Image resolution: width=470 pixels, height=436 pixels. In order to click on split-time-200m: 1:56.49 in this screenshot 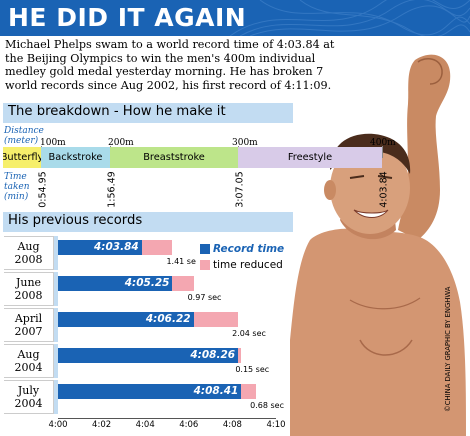, I will do `click(112, 189)`.